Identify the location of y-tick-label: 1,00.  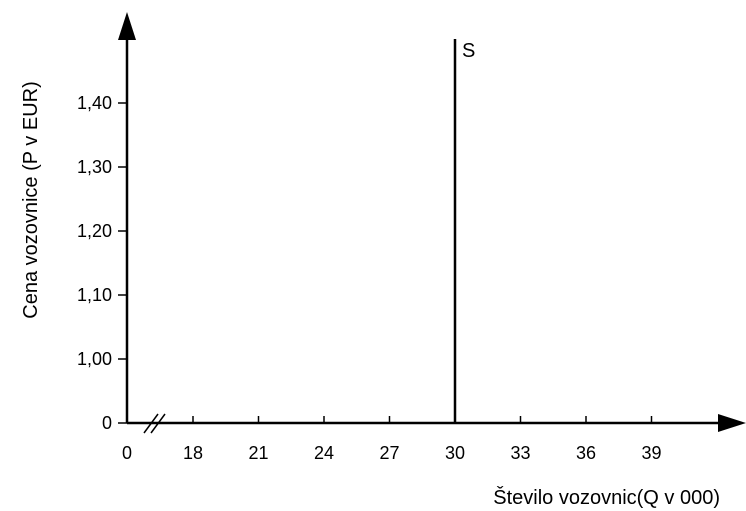
(94, 359).